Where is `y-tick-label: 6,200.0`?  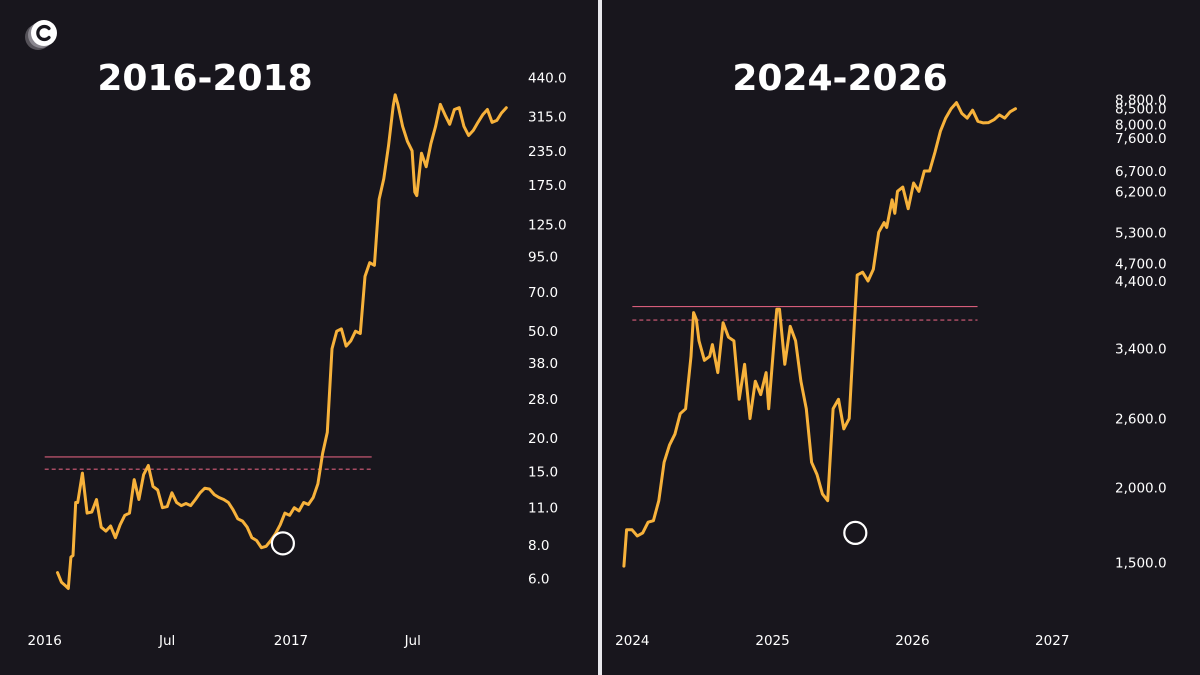 y-tick-label: 6,200.0 is located at coordinates (1141, 192).